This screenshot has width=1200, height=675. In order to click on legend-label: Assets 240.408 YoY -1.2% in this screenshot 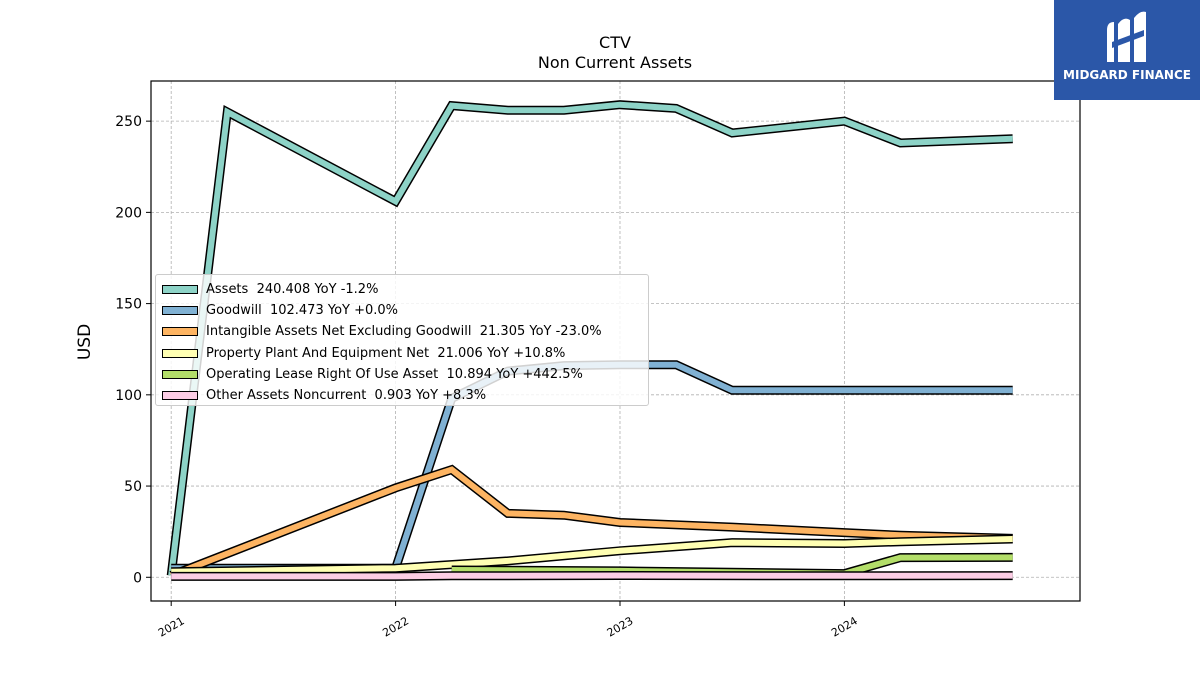, I will do `click(292, 290)`.